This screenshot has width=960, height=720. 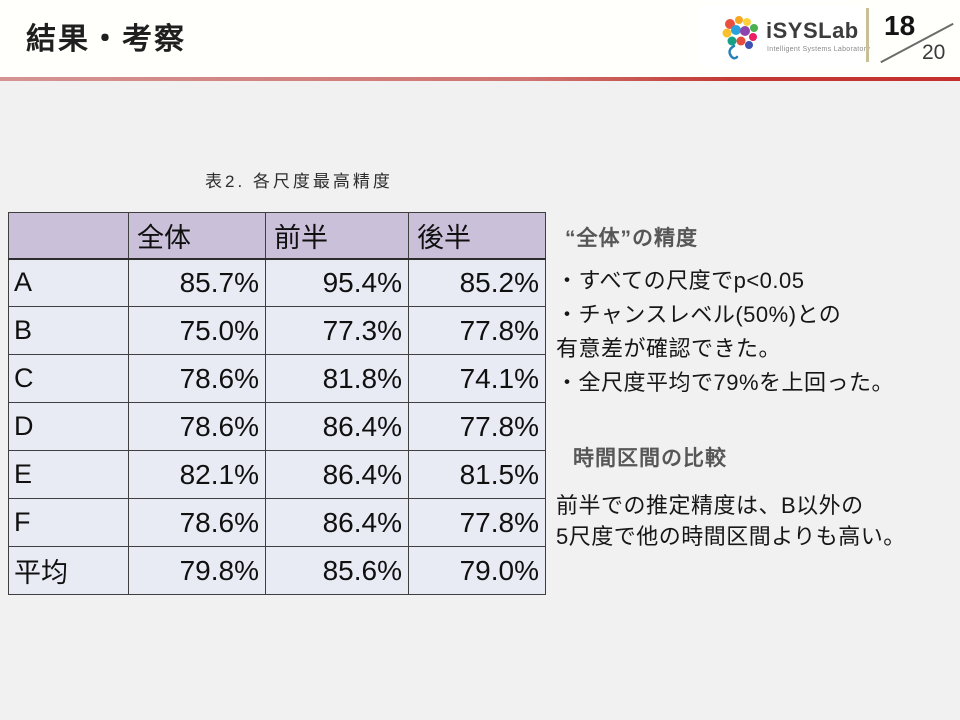 What do you see at coordinates (812, 30) in the screenshot?
I see `logo-name: iSYSLab` at bounding box center [812, 30].